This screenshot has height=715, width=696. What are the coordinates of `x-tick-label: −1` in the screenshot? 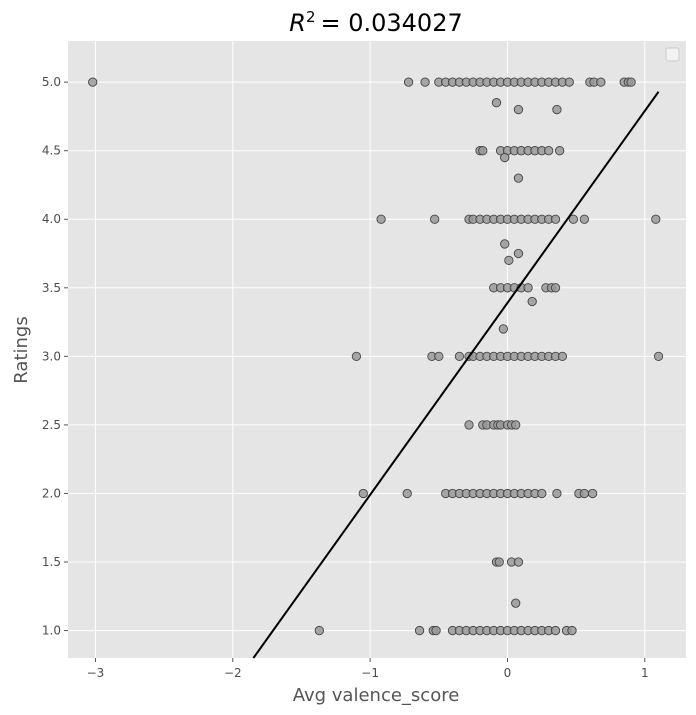 It's located at (370, 673).